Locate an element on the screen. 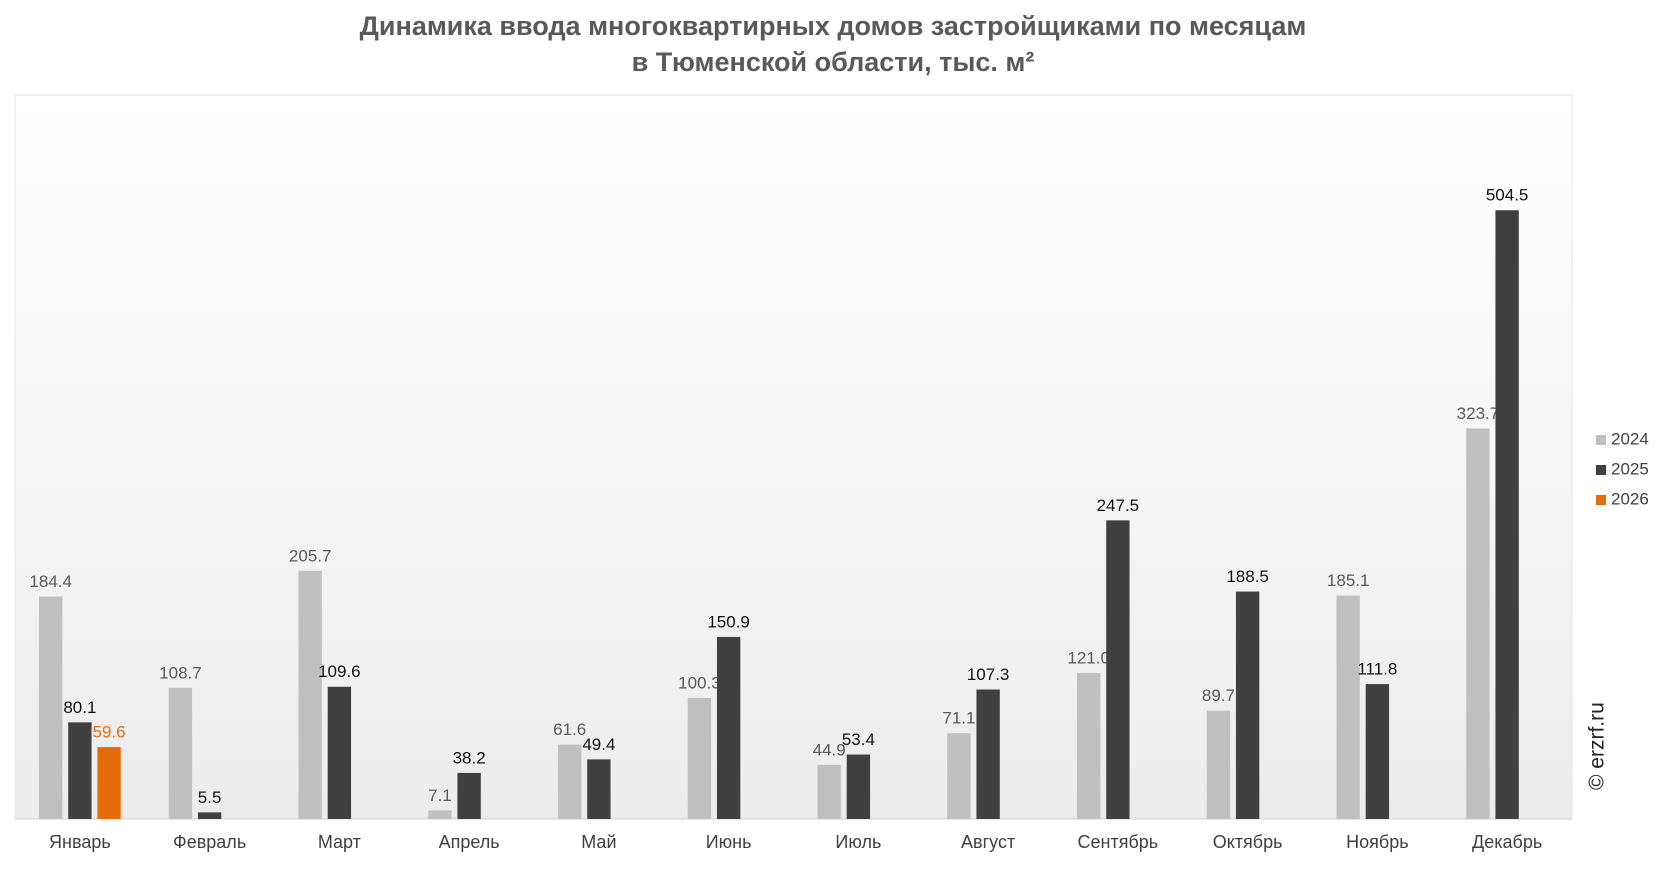  value-label: 188.5 is located at coordinates (1247, 576).